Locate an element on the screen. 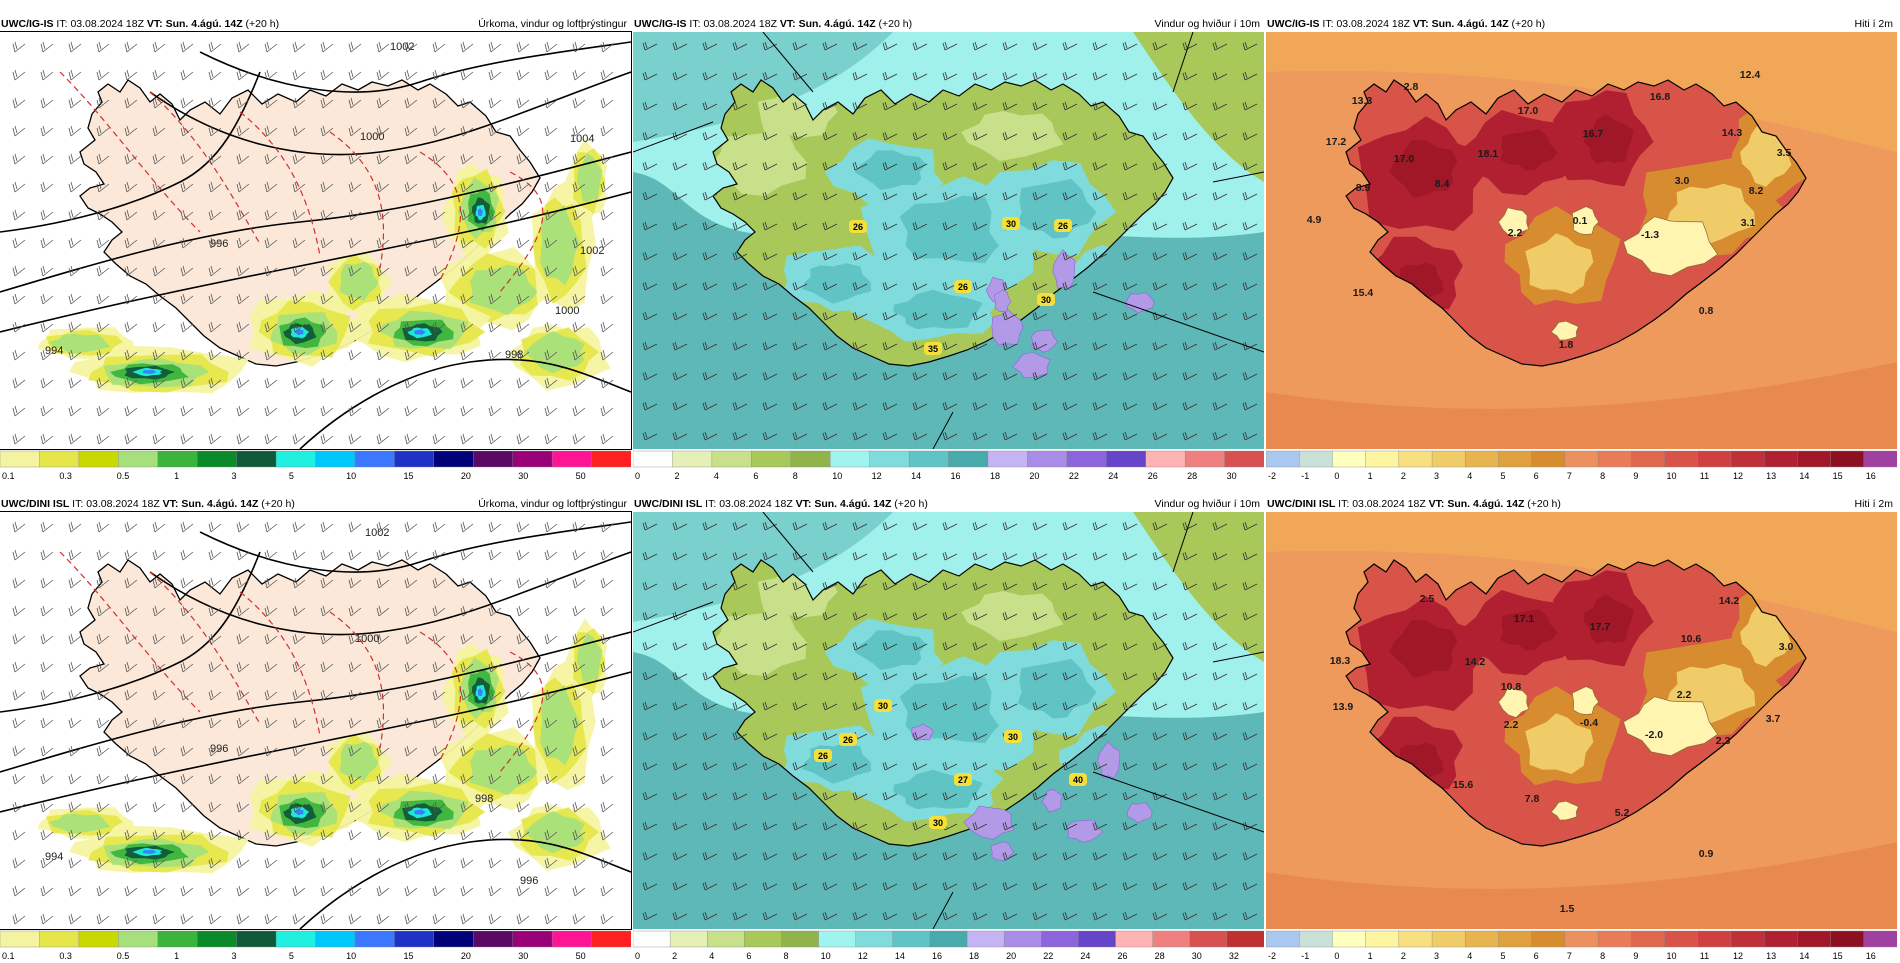 The height and width of the screenshot is (963, 1900). wind-colorbar: 0 2 4 6 8 10 12 14 16 18 20 22 24 26 28 30 32 is located at coordinates (948, 946).